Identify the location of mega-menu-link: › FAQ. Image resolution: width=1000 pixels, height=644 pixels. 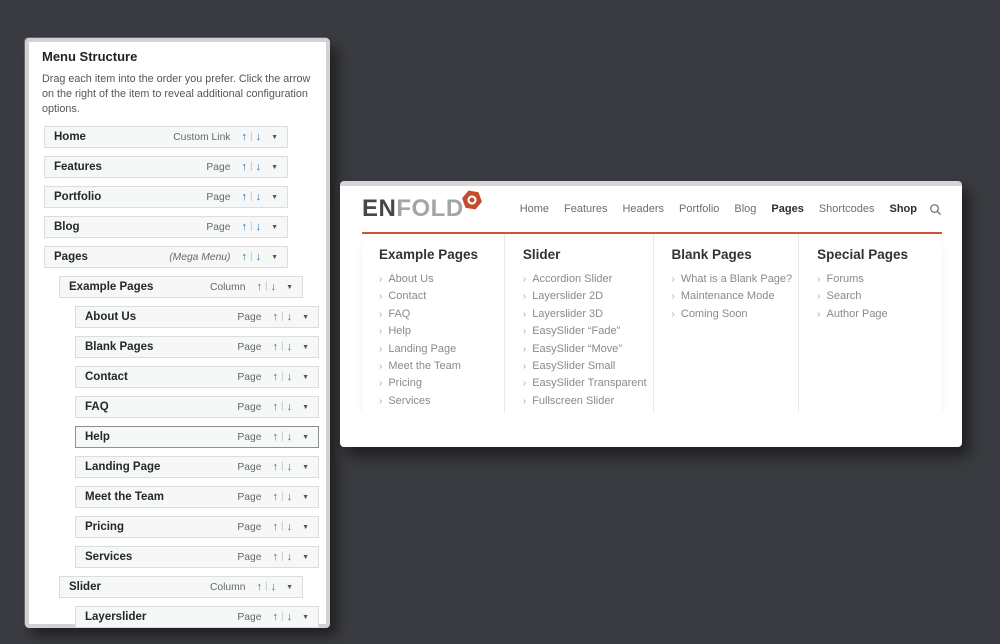
(438, 314).